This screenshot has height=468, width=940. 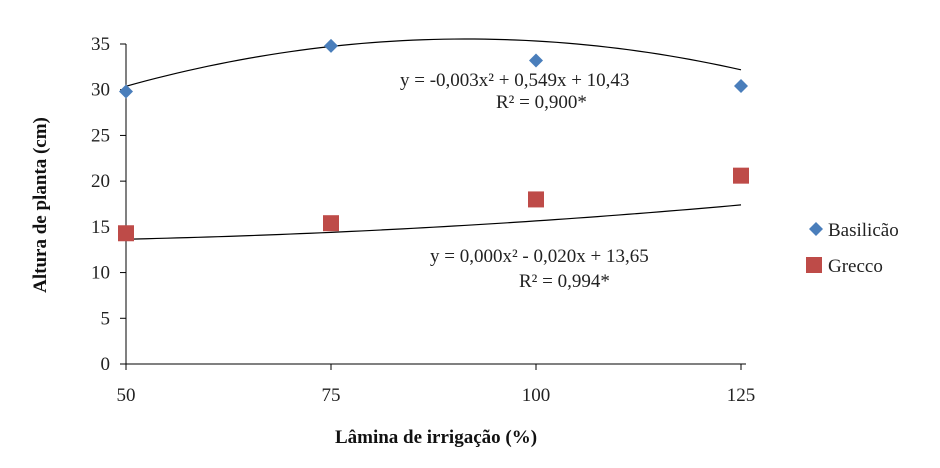 I want to click on trendline-basilicao, so click(x=433, y=62).